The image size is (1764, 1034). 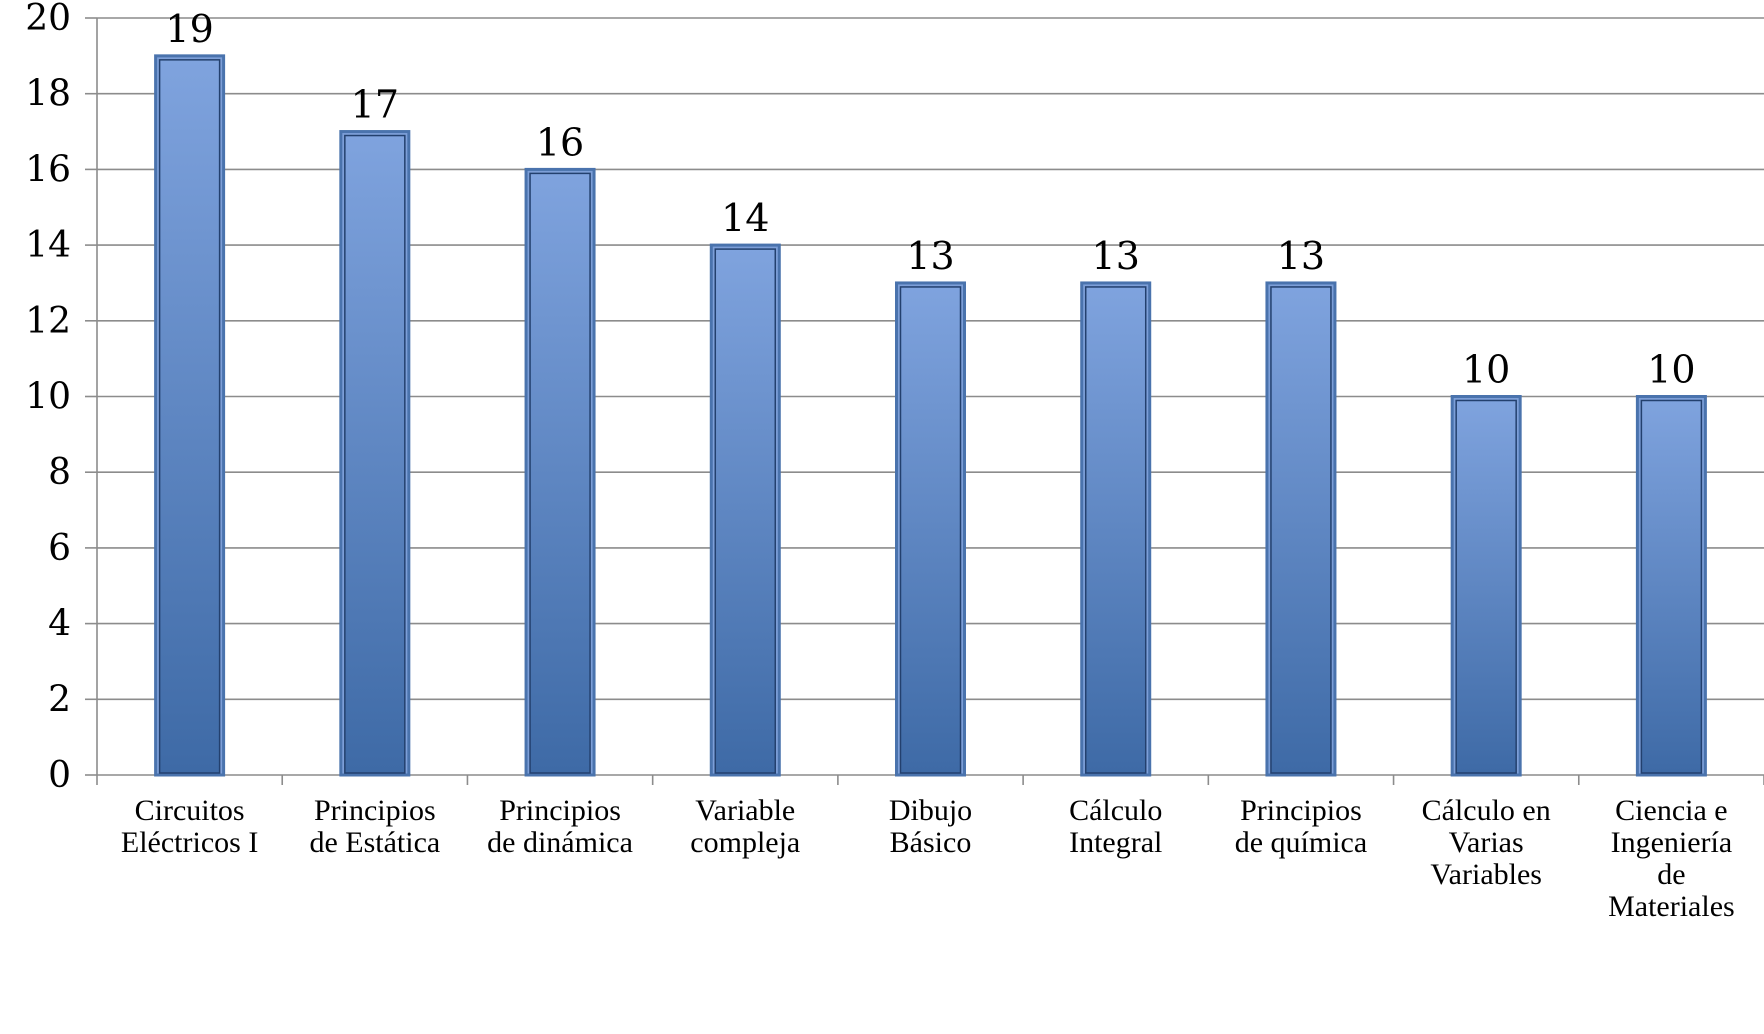 I want to click on x-tick-label-line: de Estática, so click(x=374, y=842).